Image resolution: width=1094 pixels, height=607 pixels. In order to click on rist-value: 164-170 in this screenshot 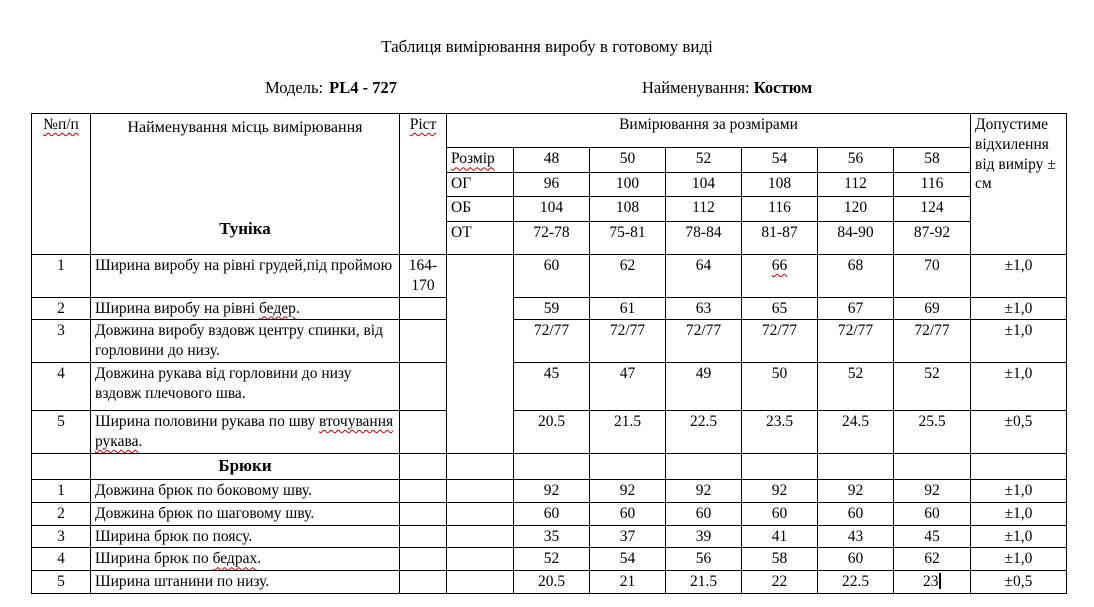, I will do `click(423, 276)`.